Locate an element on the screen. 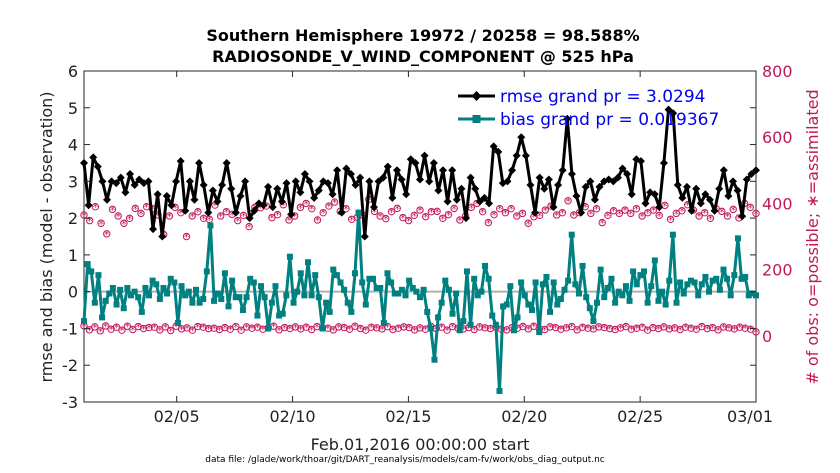 Image resolution: width=840 pixels, height=473 pixels. y-tick-label: 5 is located at coordinates (73, 108).